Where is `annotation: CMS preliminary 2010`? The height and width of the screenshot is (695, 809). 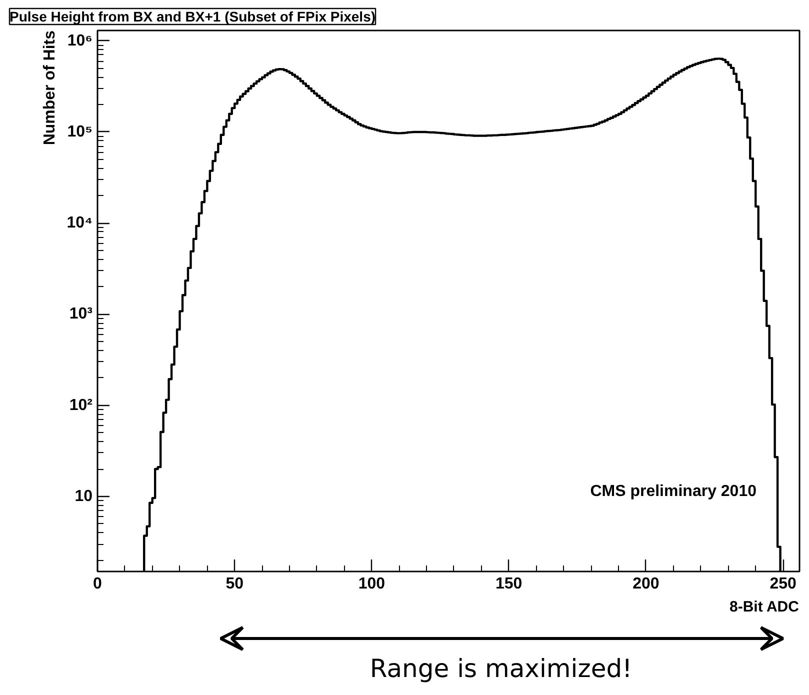 annotation: CMS preliminary 2010 is located at coordinates (673, 491).